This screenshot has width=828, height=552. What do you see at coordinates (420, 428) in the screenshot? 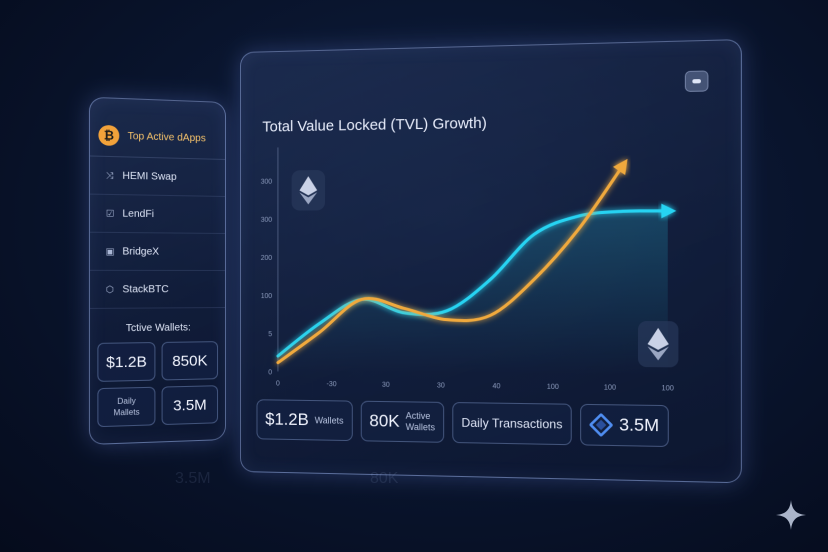
I see `active-wallets-line2: Wallets` at bounding box center [420, 428].